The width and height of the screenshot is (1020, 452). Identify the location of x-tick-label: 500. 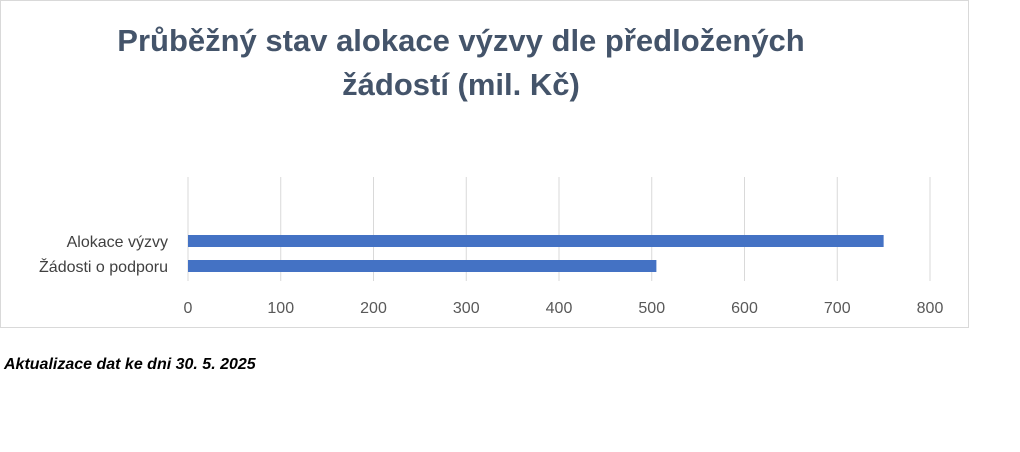
(651, 308).